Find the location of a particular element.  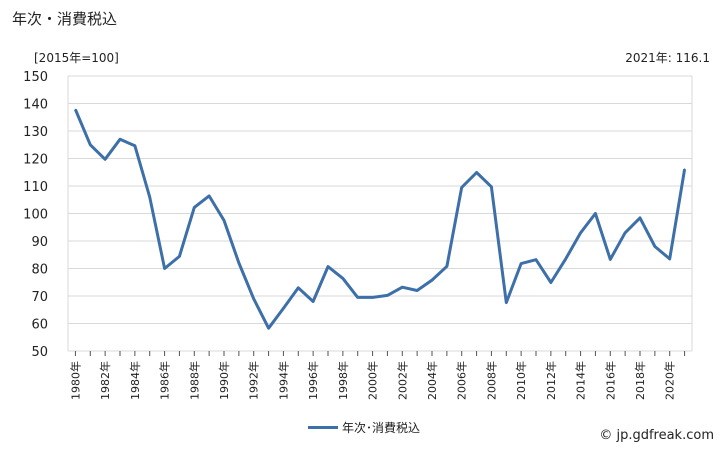

x-tick-label: 1996年 is located at coordinates (313, 380).